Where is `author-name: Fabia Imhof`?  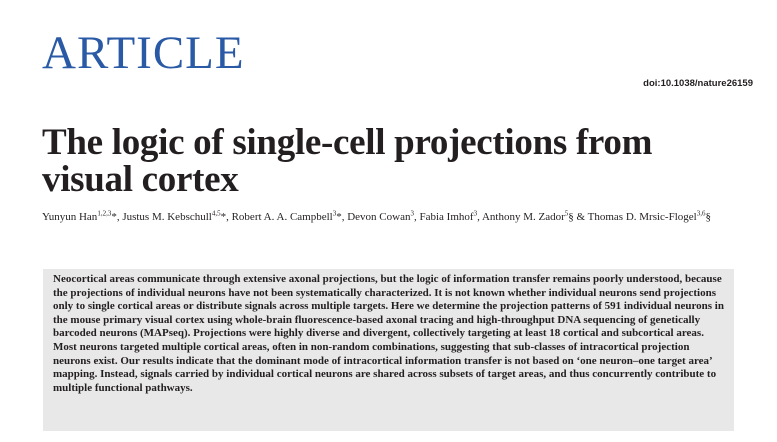 author-name: Fabia Imhof is located at coordinates (446, 217).